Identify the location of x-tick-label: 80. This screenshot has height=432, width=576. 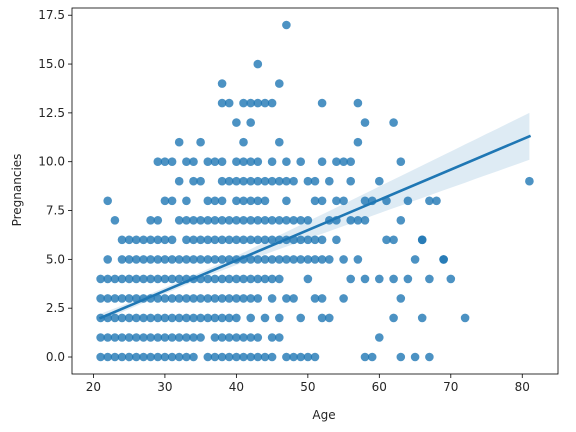
(522, 387).